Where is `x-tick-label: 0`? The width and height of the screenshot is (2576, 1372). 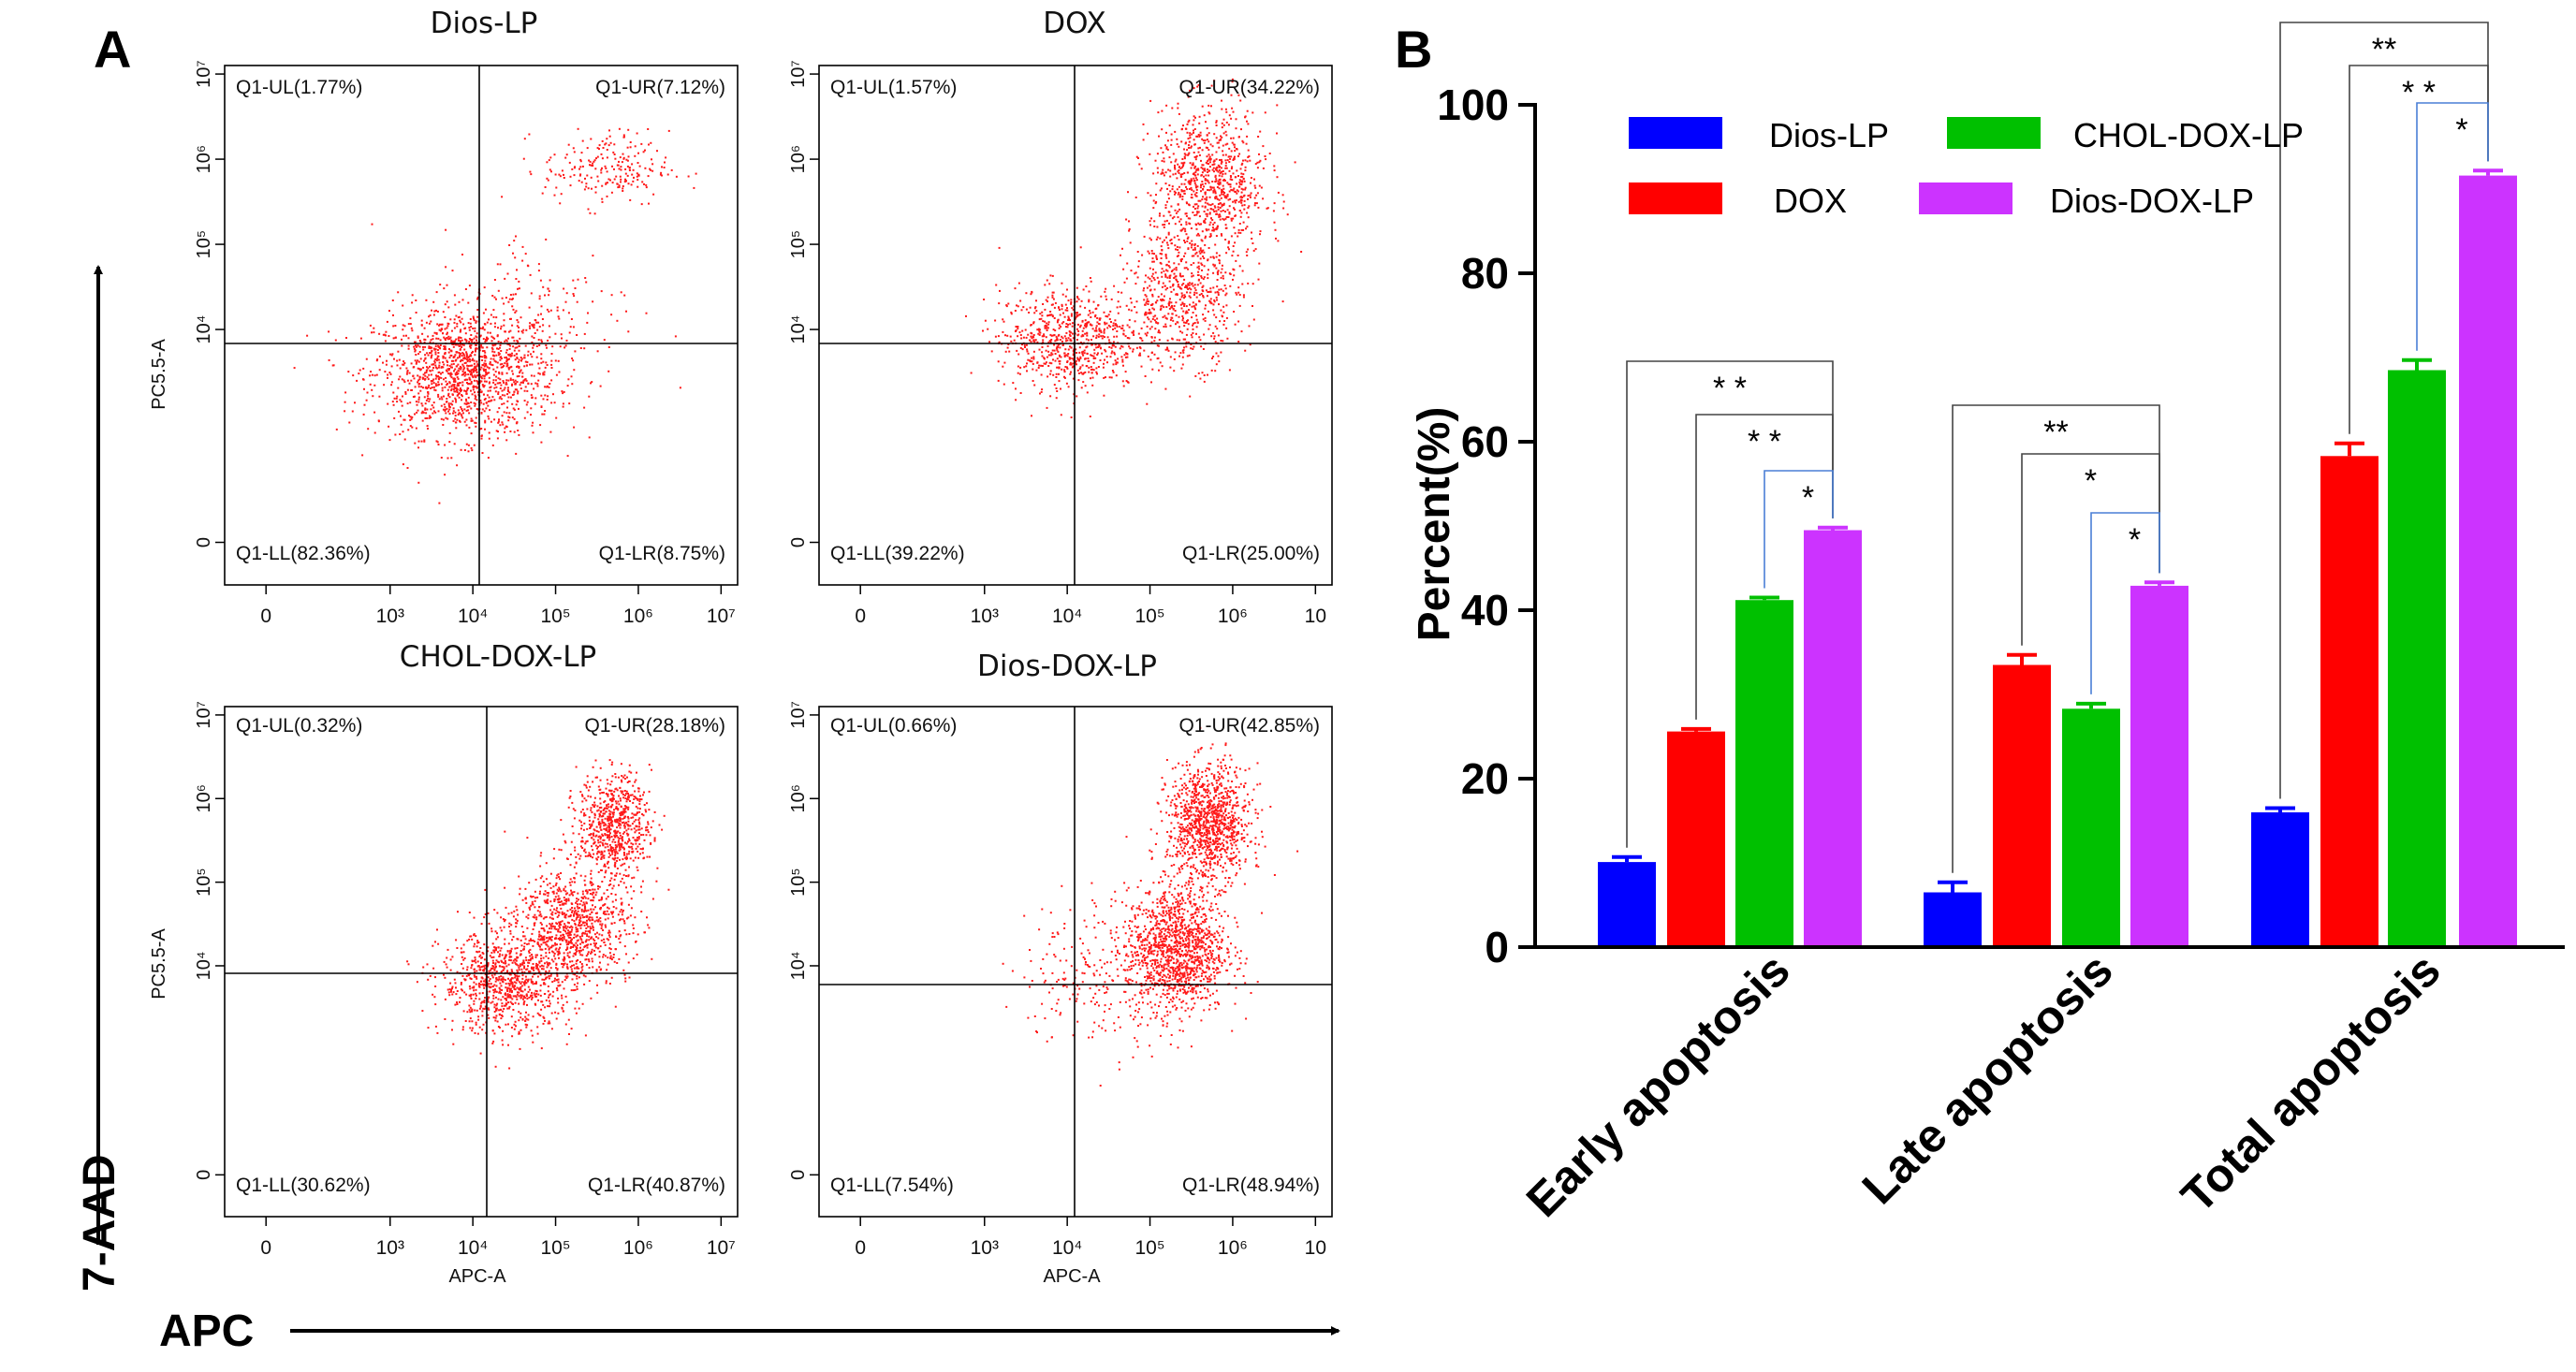
x-tick-label: 0 is located at coordinates (860, 617).